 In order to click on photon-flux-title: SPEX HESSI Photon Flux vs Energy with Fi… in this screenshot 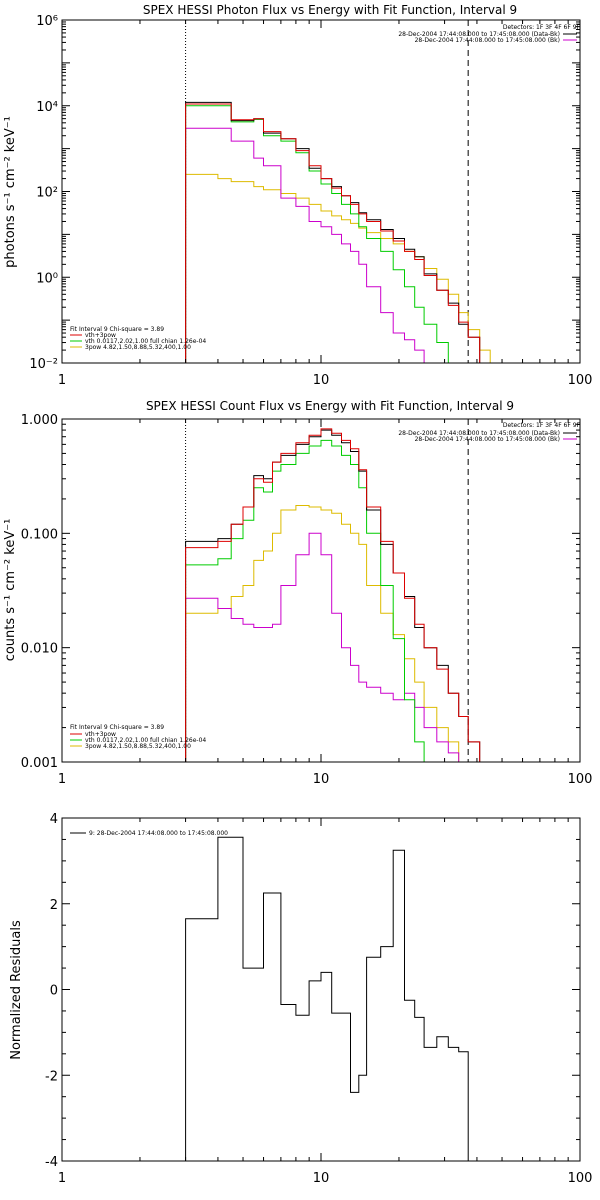, I will do `click(330, 10)`.